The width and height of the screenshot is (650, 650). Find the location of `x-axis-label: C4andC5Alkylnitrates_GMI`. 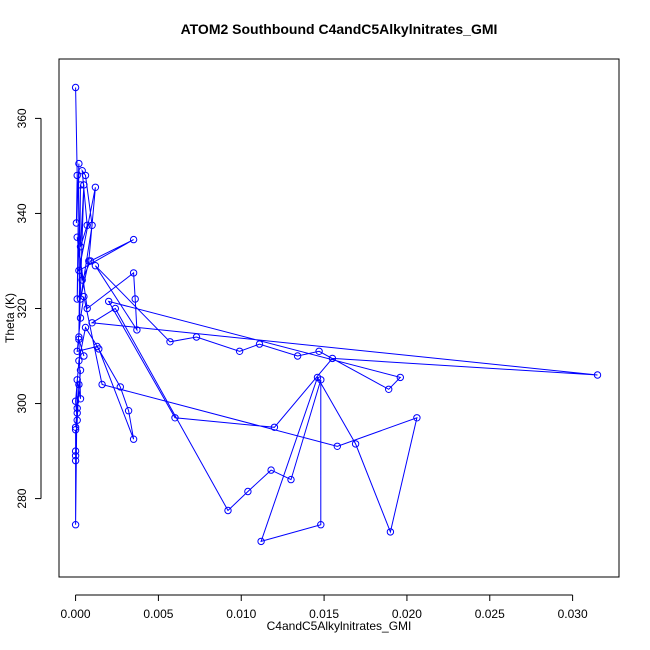

x-axis-label: C4andC5Alkylnitrates_GMI is located at coordinates (339, 626).